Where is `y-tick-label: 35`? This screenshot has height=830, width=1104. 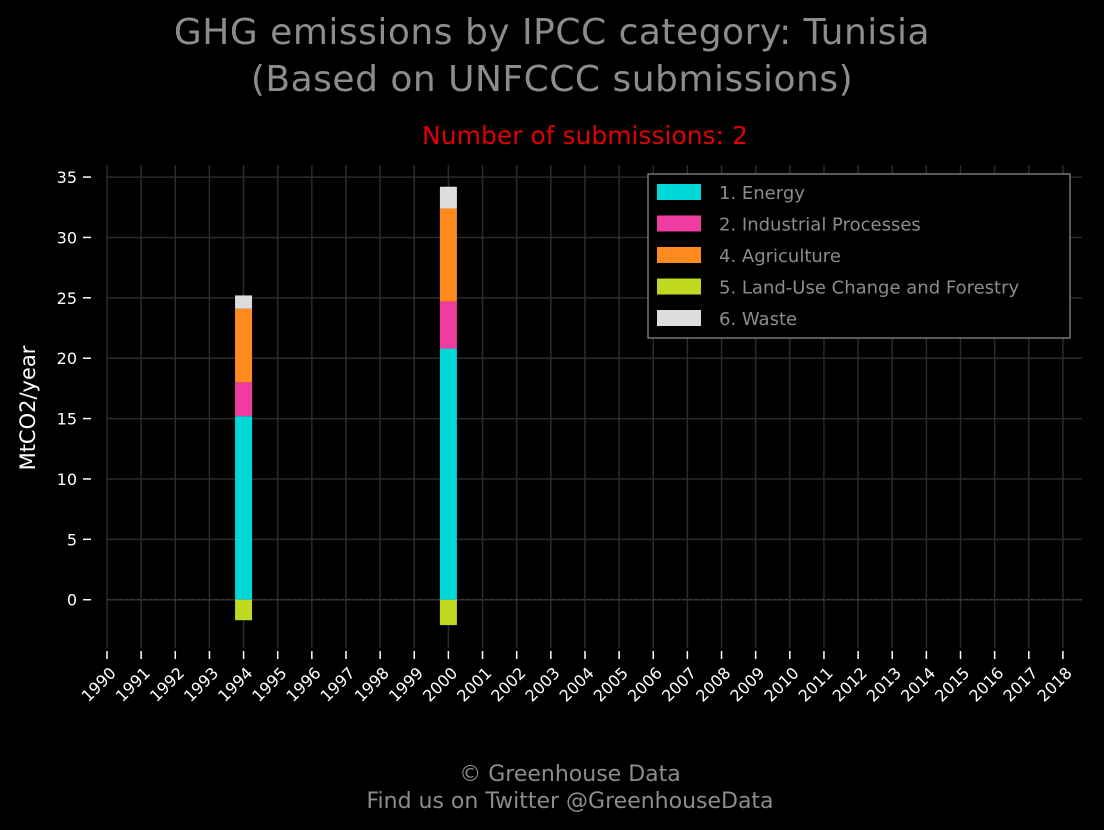
y-tick-label: 35 is located at coordinates (67, 177).